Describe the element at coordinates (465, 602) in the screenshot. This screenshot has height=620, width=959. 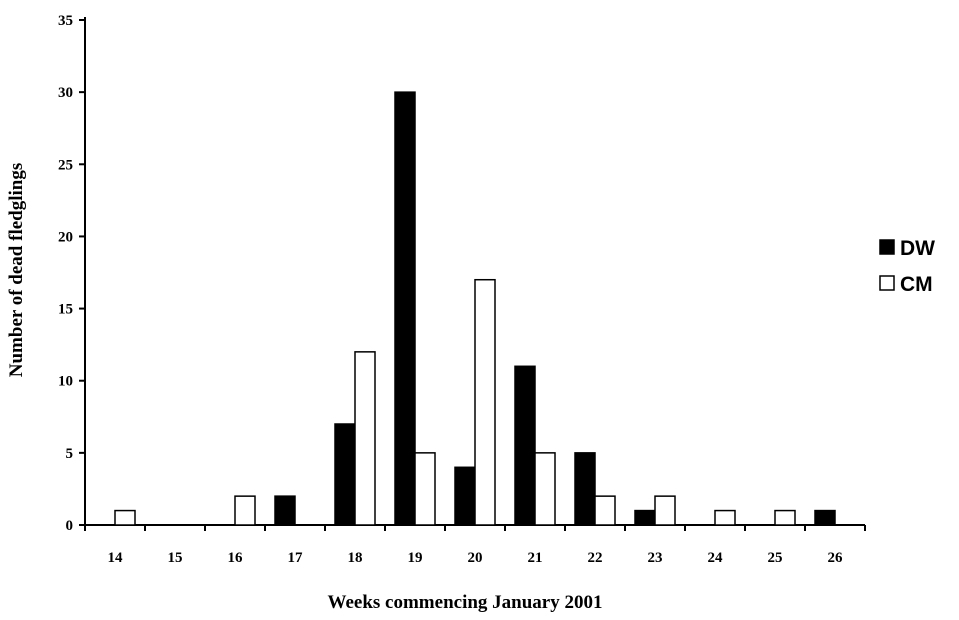
I see `x-axis-title: Weeks commencing January 2001` at that location.